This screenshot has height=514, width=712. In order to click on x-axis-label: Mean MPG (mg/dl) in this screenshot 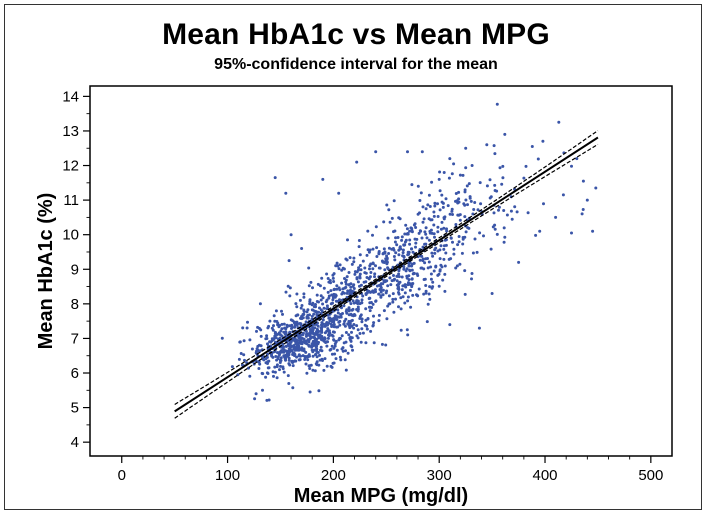, I will do `click(381, 496)`.